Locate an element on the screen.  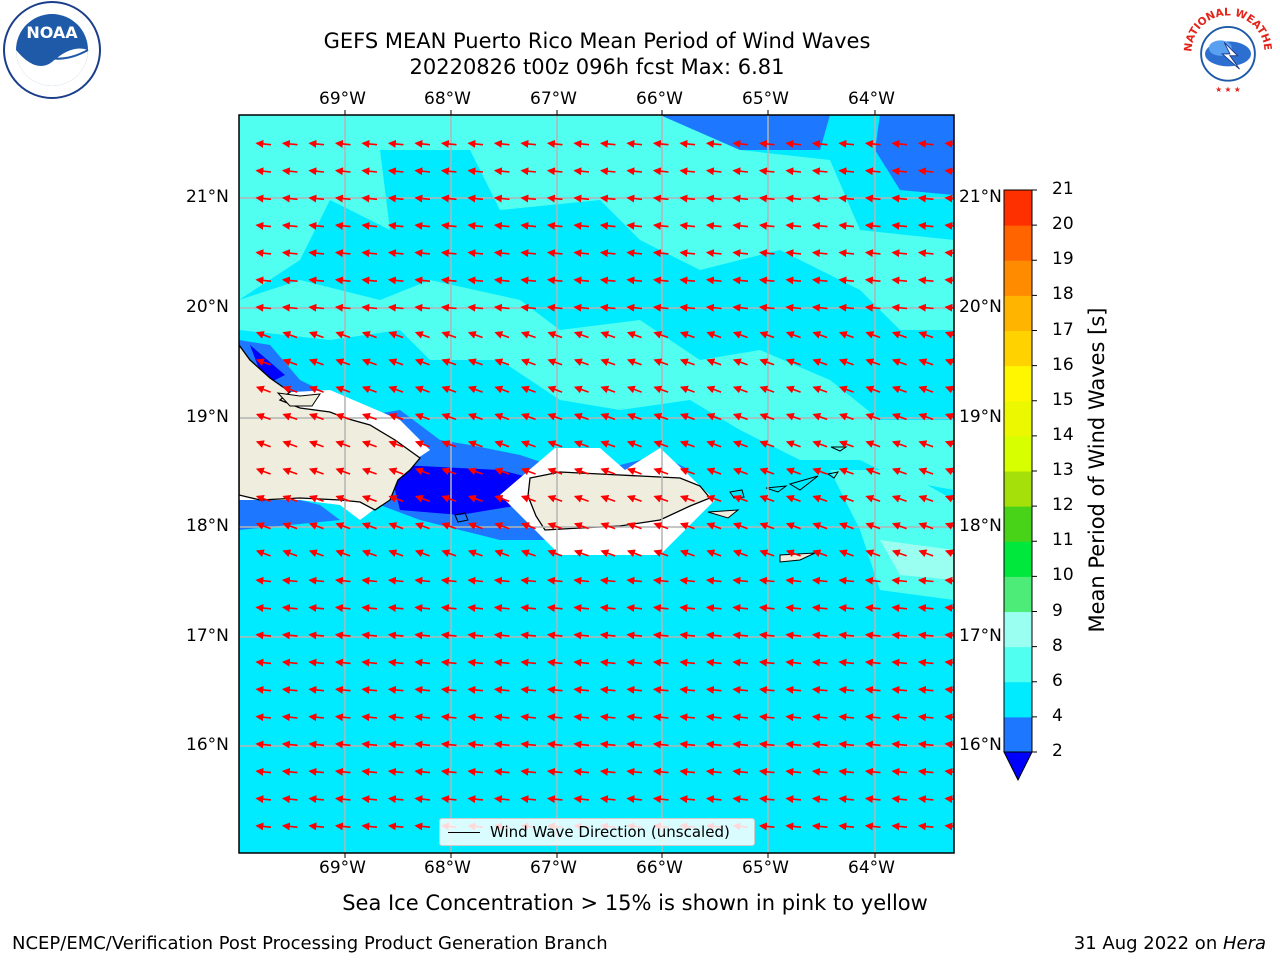
lat-label-left: 19°N is located at coordinates (207, 417).